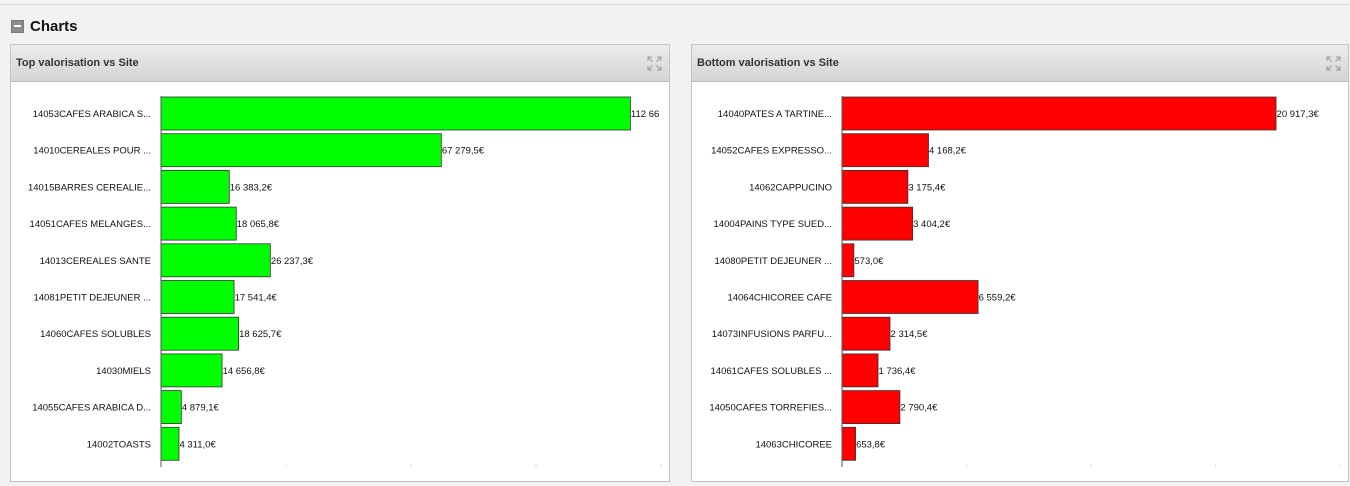  Describe the element at coordinates (932, 224) in the screenshot. I see `value-label: 3 404,2€` at that location.